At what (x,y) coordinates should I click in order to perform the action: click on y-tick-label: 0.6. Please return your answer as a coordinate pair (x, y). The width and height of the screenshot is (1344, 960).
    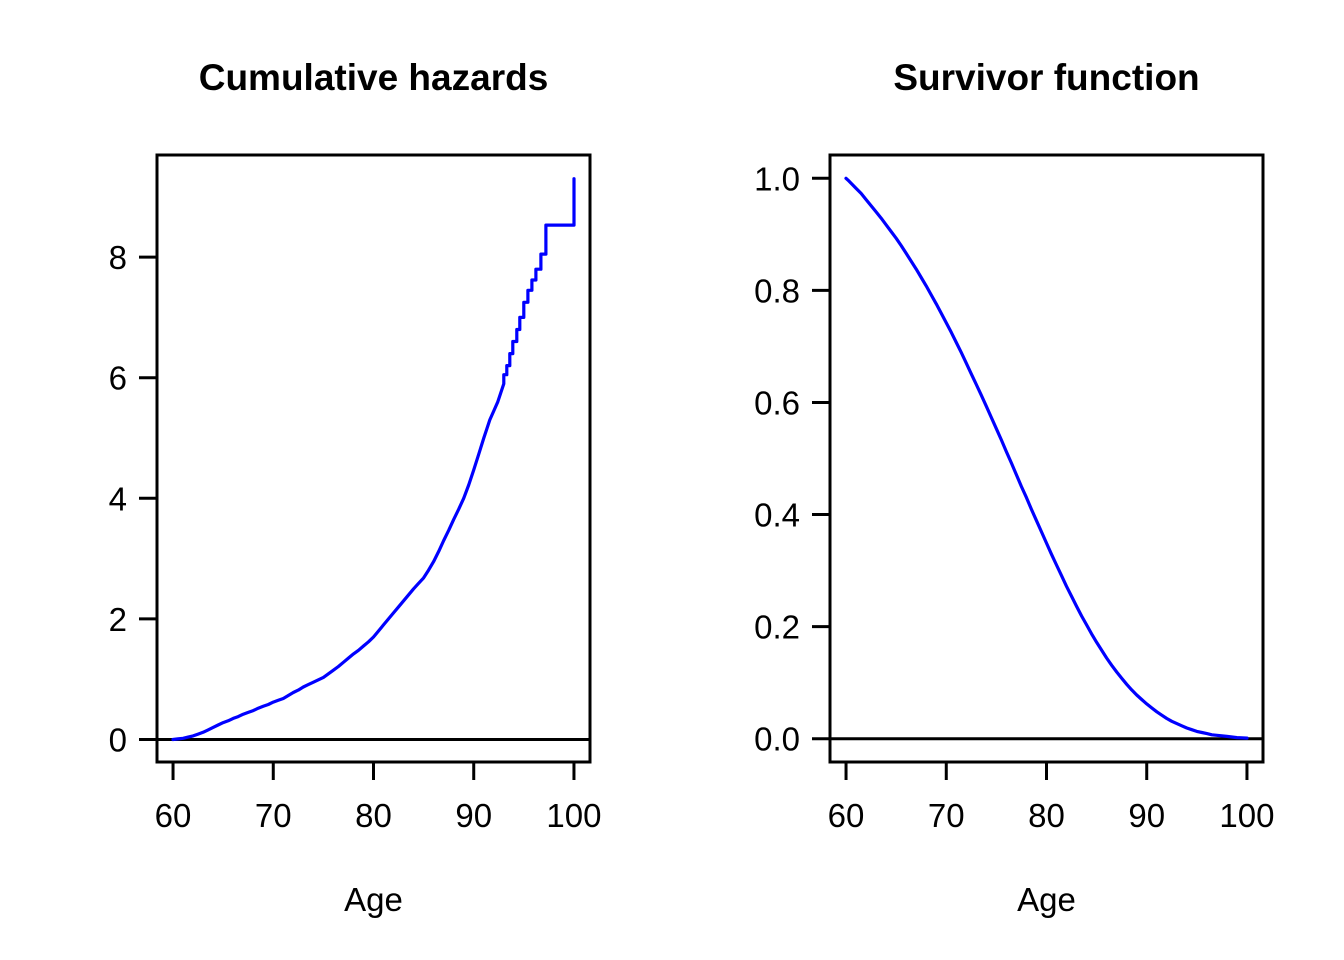
    Looking at the image, I should click on (777, 402).